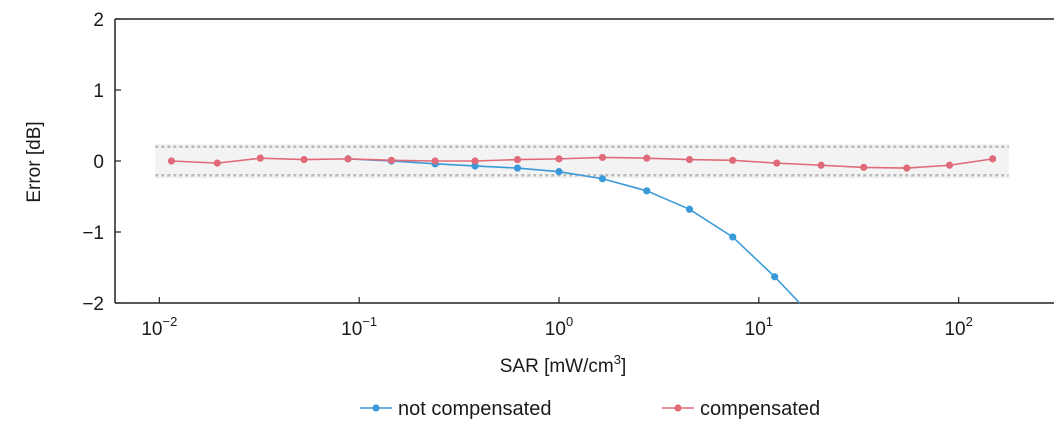 This screenshot has width=1054, height=421. I want to click on x-axis-label-main: SAR [mW/cm, so click(557, 366).